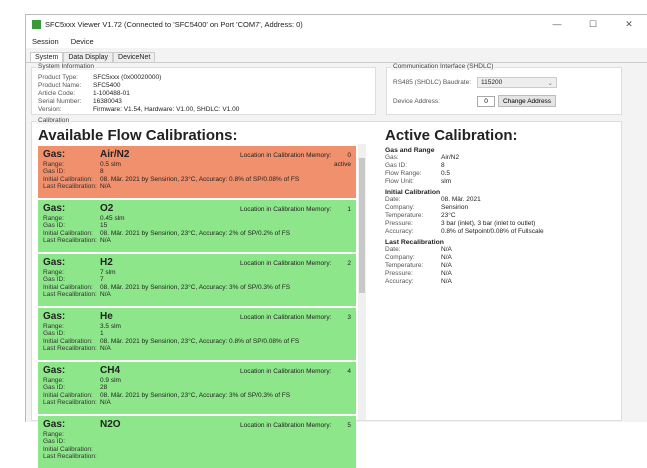 This screenshot has height=468, width=647. Describe the element at coordinates (517, 82) in the screenshot. I see `baudrate-select: 115200 ⌄` at that location.